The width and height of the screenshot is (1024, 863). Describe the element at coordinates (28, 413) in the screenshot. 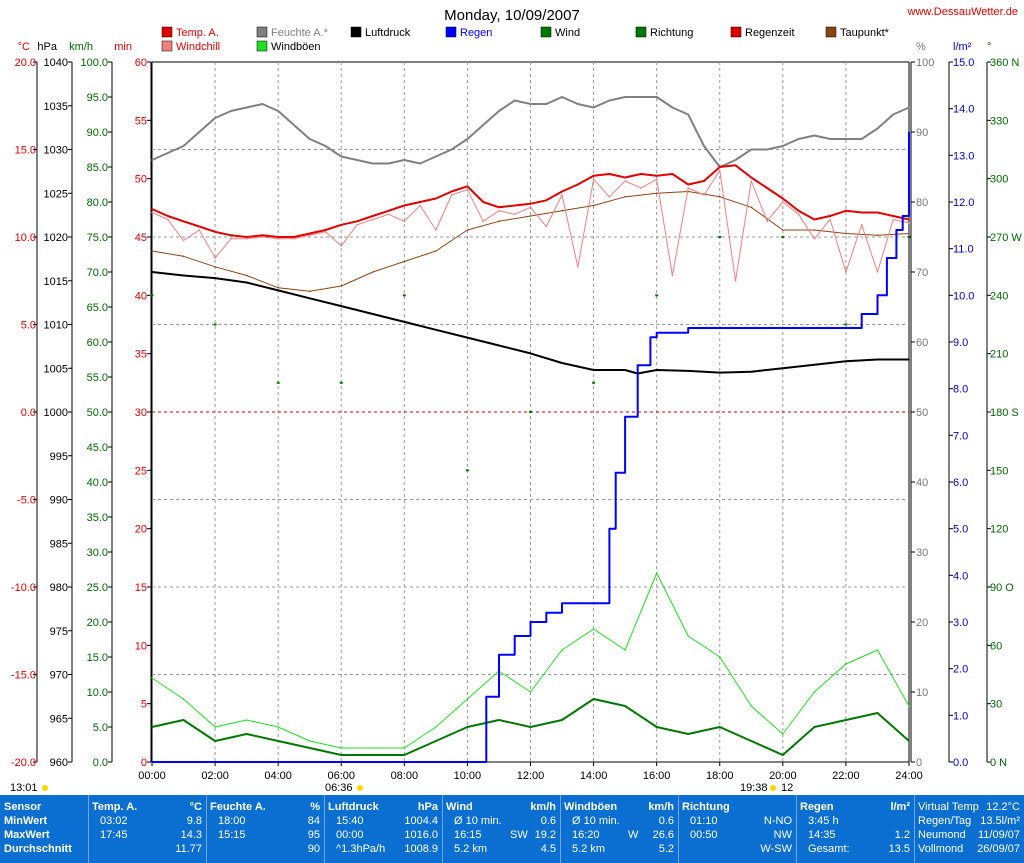

I see `axis-tick-label: 0.0` at that location.